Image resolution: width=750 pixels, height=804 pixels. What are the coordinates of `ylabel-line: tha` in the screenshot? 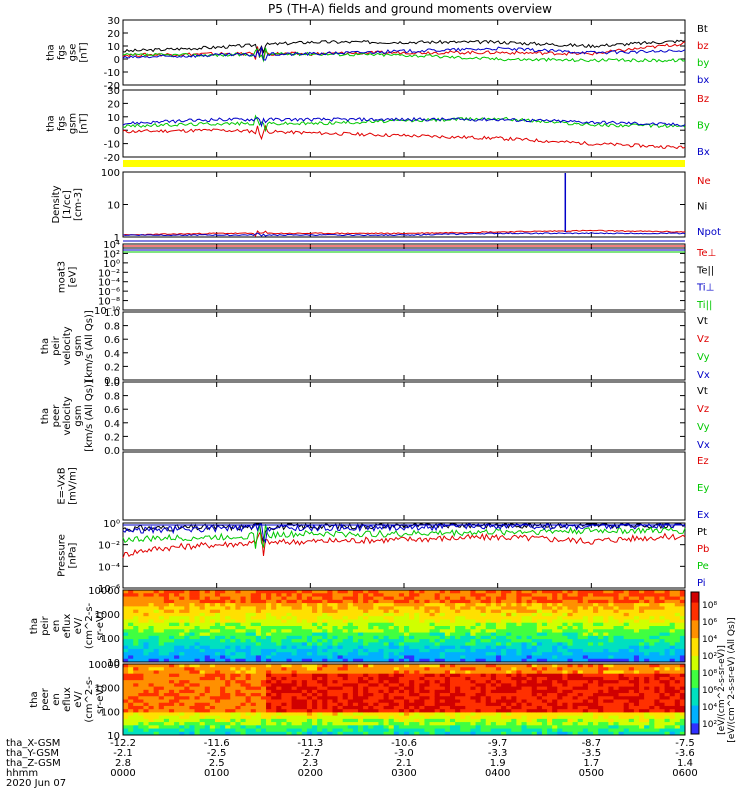 It's located at (34, 699).